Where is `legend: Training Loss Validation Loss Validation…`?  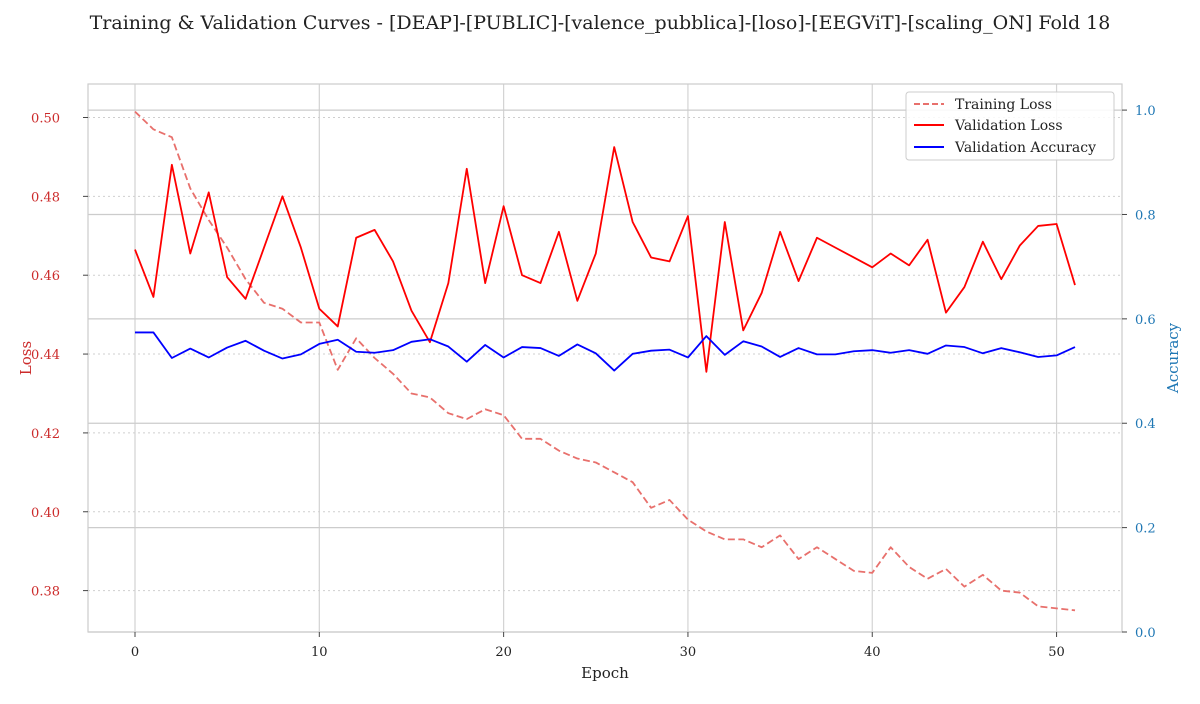
legend: Training Loss Validation Loss Validation… is located at coordinates (1010, 126).